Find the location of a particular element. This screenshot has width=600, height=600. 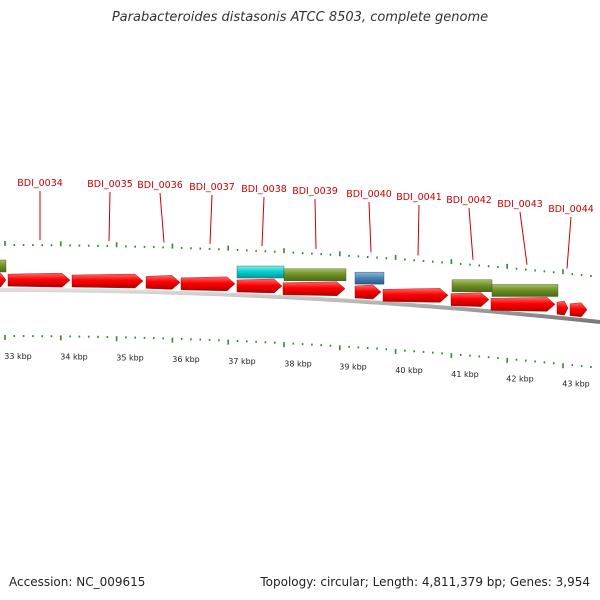

upper-tick-track is located at coordinates (298, 259).